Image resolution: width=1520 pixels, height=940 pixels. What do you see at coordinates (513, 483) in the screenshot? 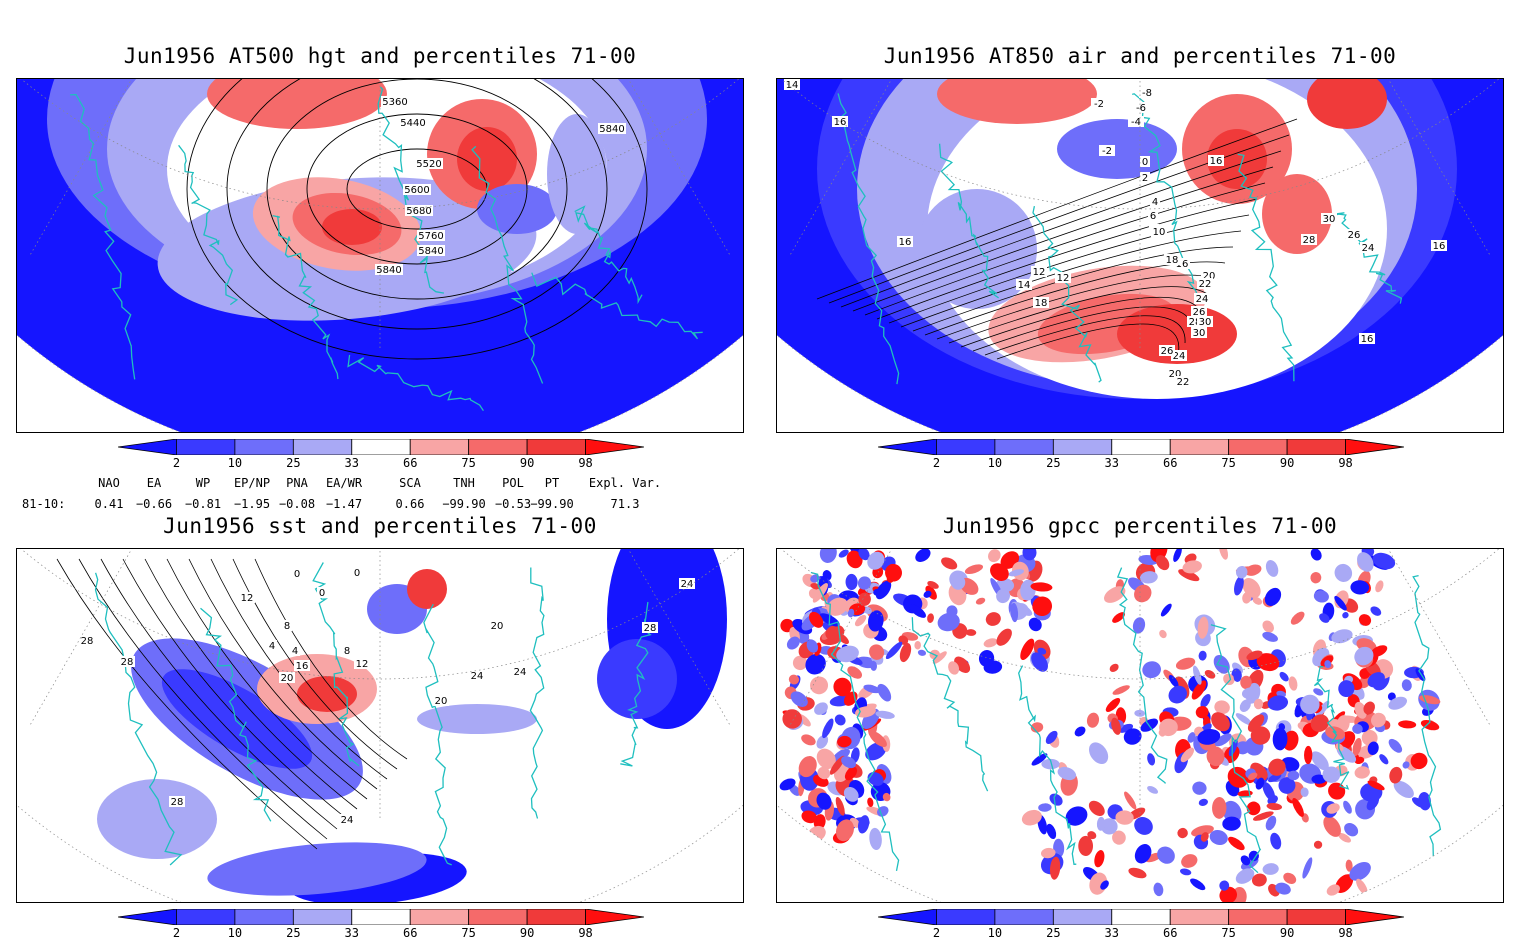
I see `index-header: POL` at bounding box center [513, 483].